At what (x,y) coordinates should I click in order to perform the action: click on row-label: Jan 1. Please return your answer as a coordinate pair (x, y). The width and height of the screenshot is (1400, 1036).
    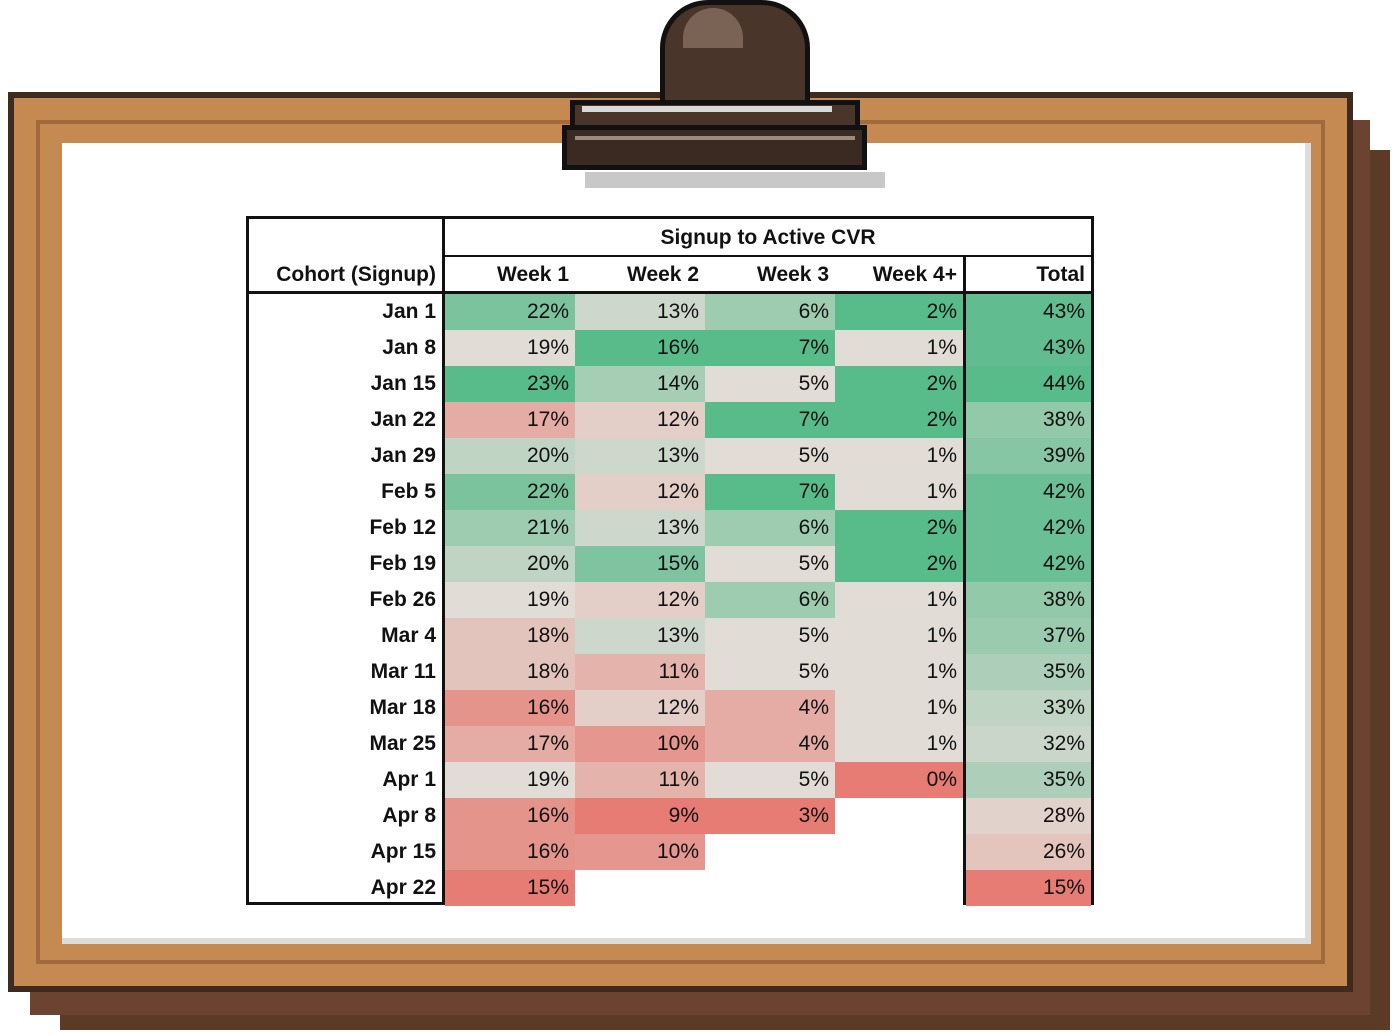
    Looking at the image, I should click on (409, 311).